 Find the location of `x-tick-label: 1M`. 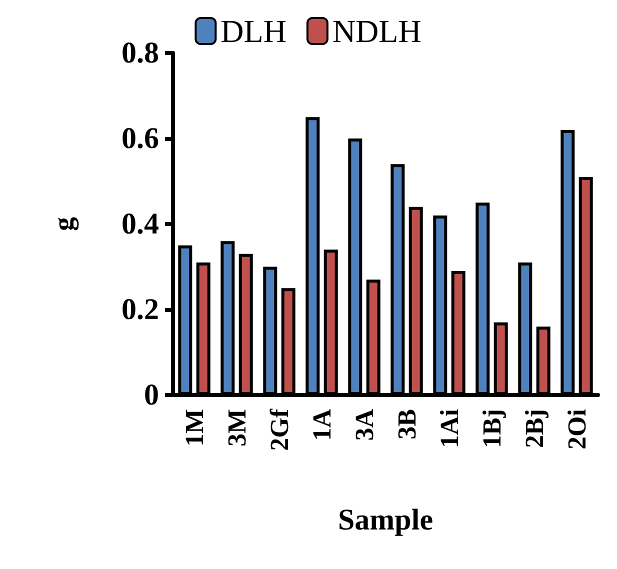

x-tick-label: 1M is located at coordinates (194, 428).